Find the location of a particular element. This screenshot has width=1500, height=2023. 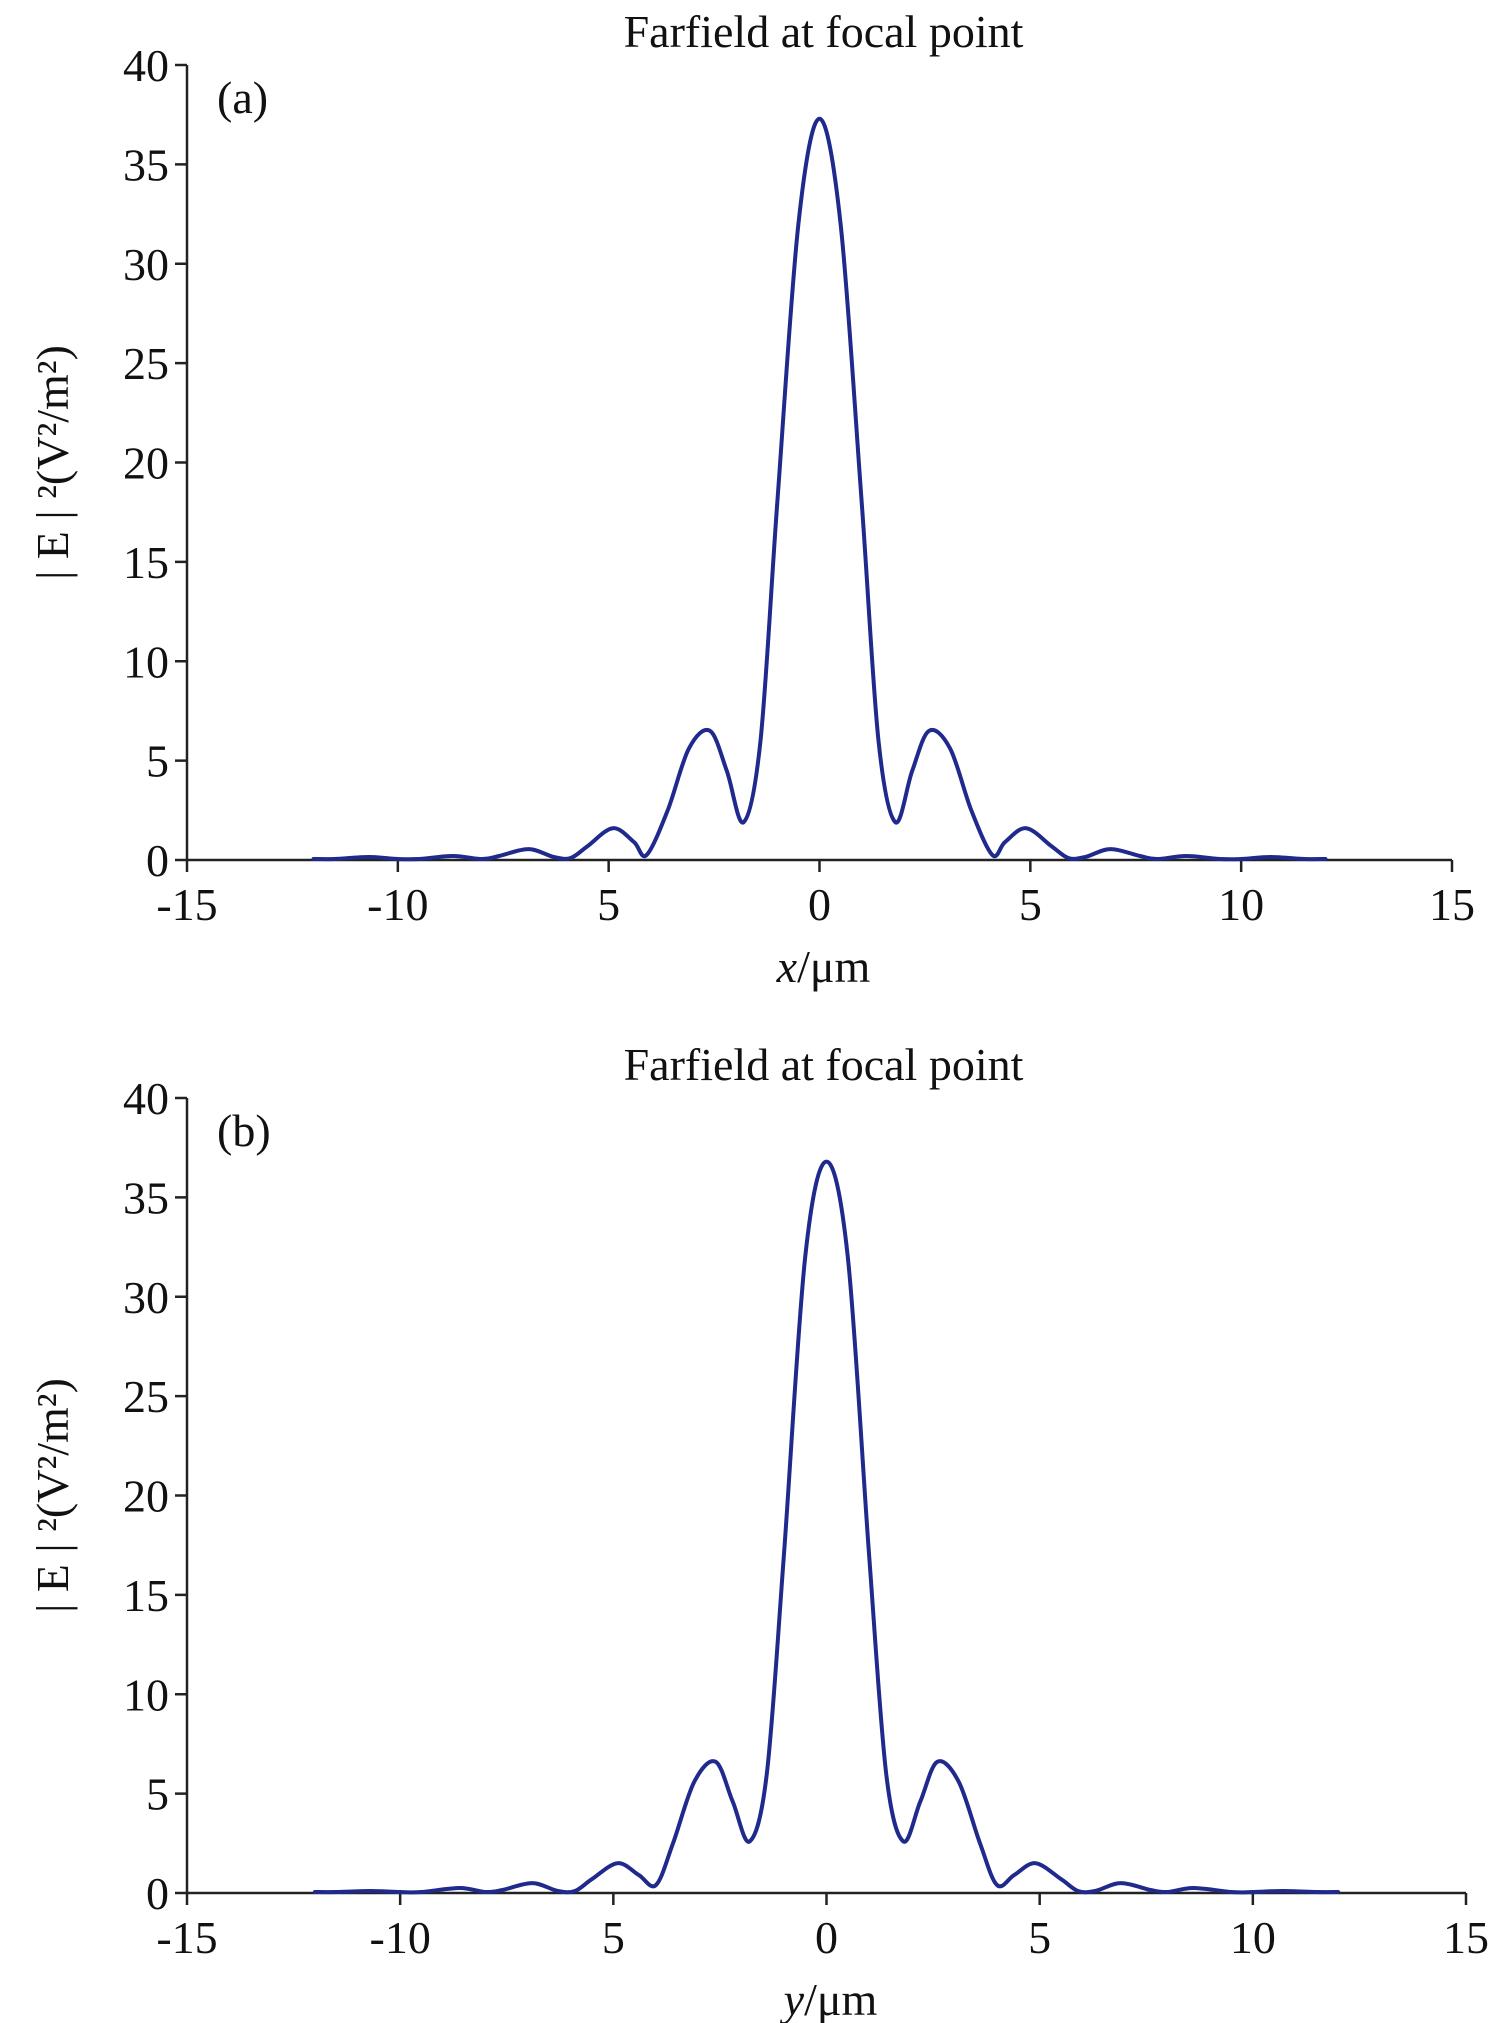

x-axis-title: x/μm is located at coordinates (823, 966).